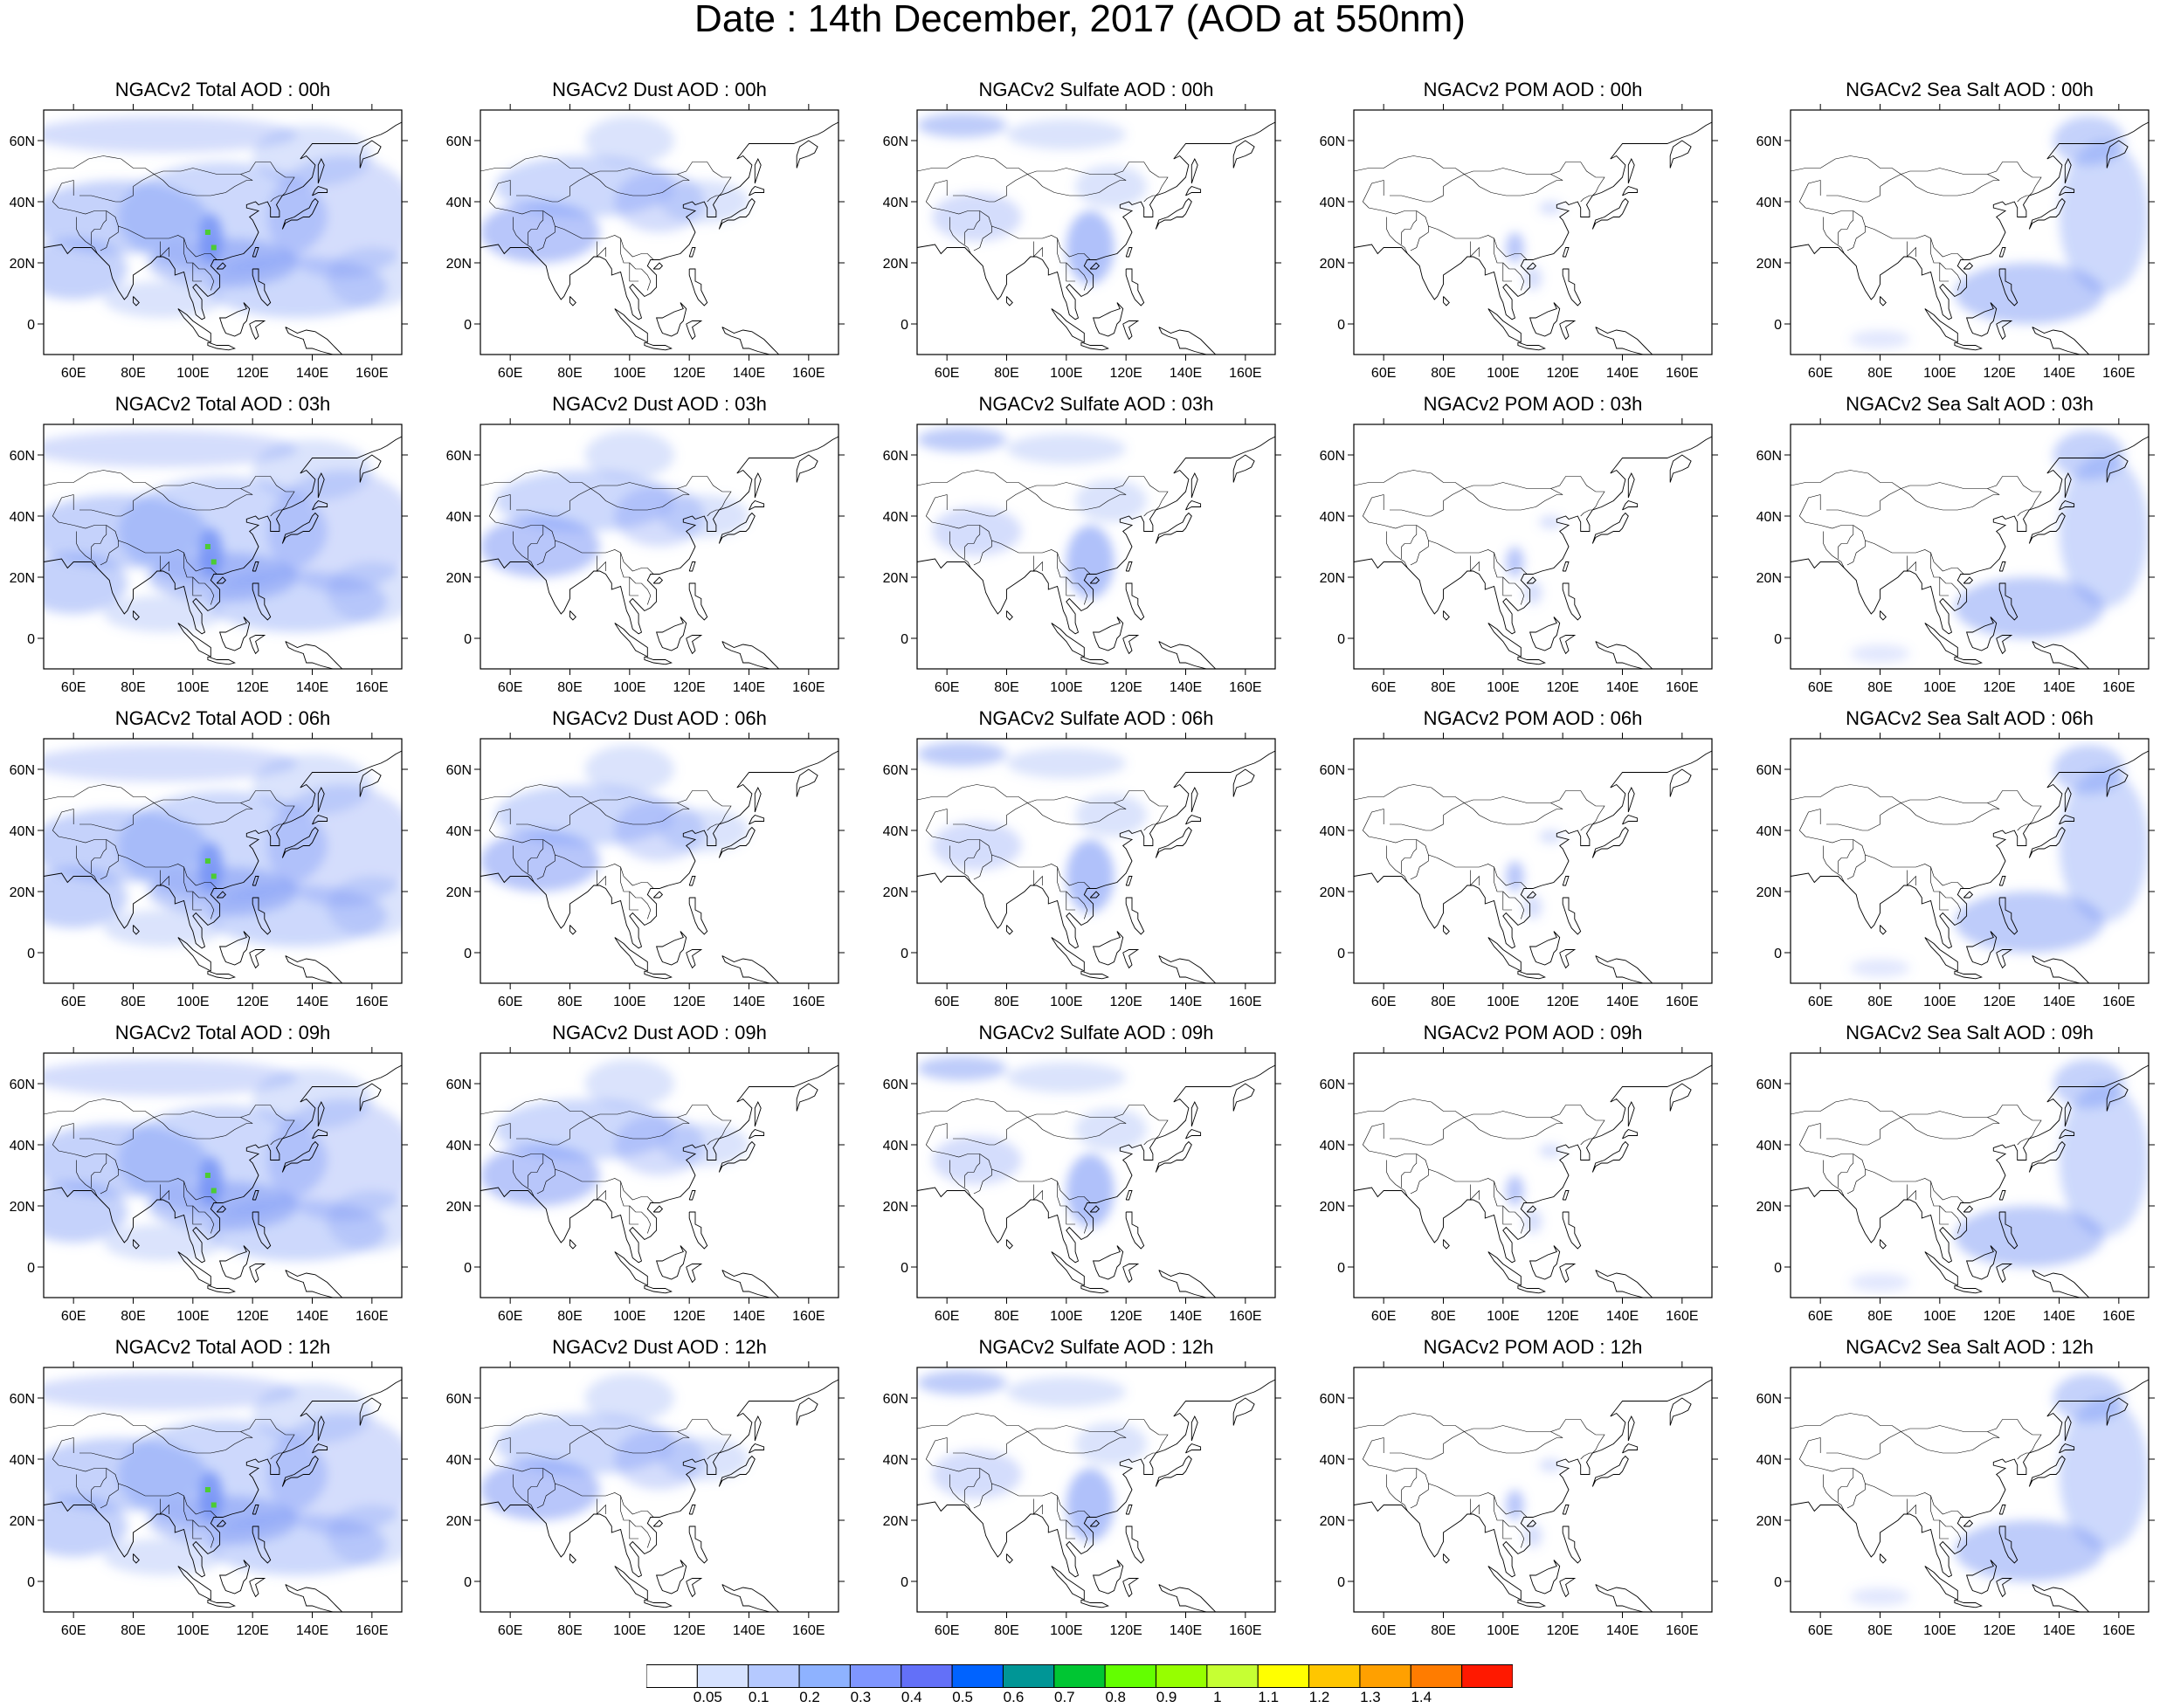 This screenshot has height=1708, width=2160. I want to click on lat-tick-label: 0, so click(31, 954).